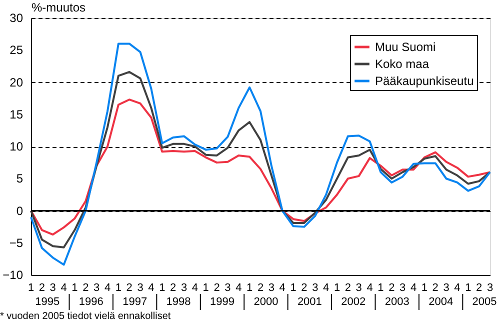 The width and height of the screenshot is (503, 325). I want to click on text: 2000, so click(266, 302).